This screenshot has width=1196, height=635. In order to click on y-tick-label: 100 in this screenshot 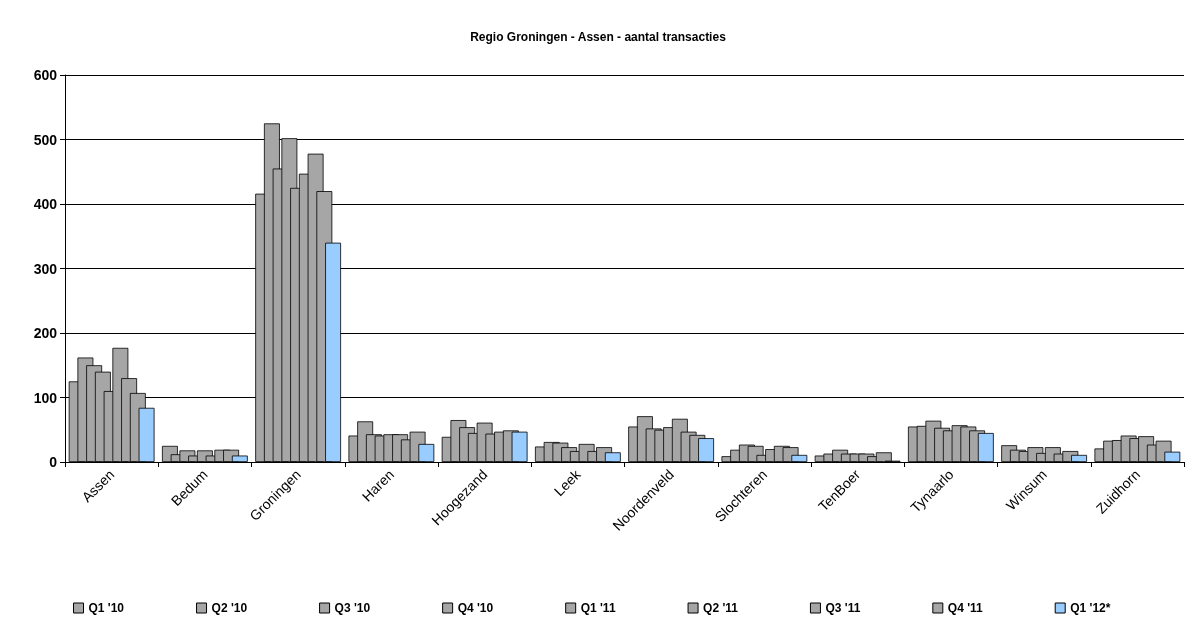, I will do `click(45, 397)`.